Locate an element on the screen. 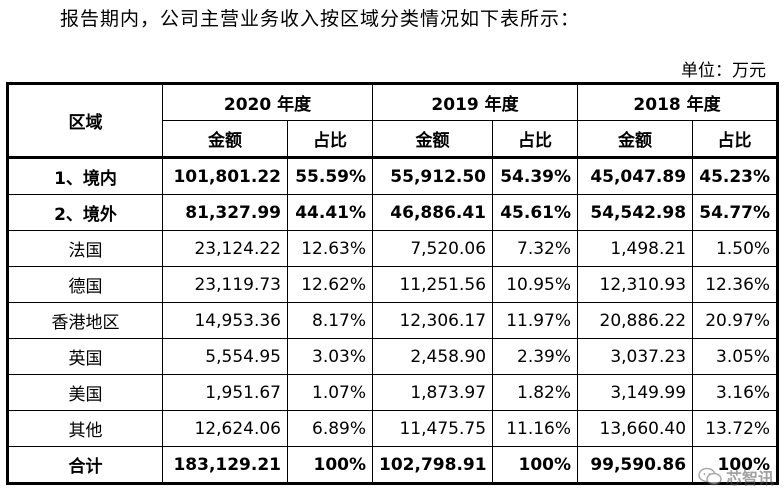 Image resolution: width=784 pixels, height=503 pixels. amount-cell: 46,886.41 is located at coordinates (433, 212).